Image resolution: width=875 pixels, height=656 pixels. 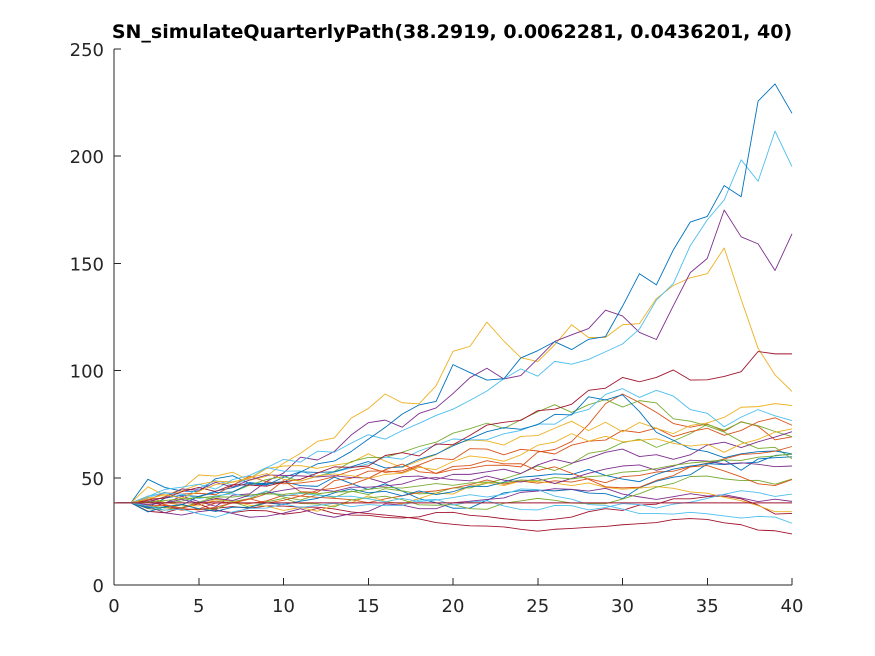 What do you see at coordinates (537, 606) in the screenshot?
I see `x-tick-label: 25` at bounding box center [537, 606].